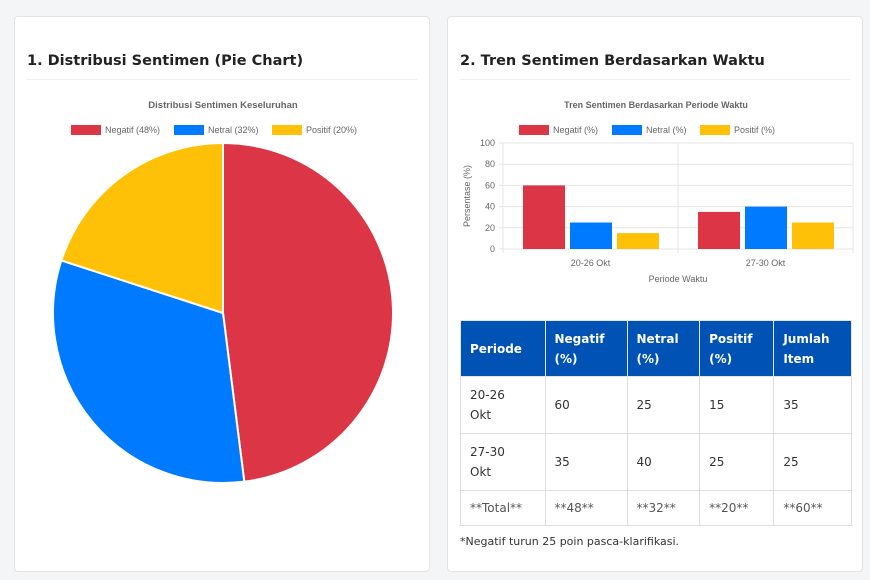 This screenshot has width=870, height=580. What do you see at coordinates (678, 279) in the screenshot?
I see `x-axis-title: Periode Waktu` at bounding box center [678, 279].